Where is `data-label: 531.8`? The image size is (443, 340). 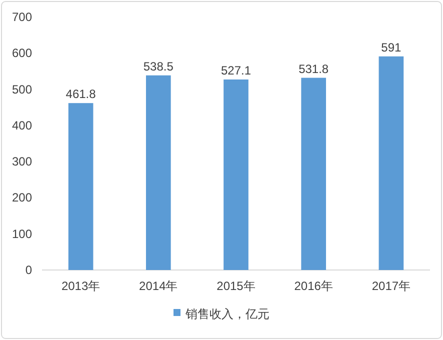 data-label: 531.8 is located at coordinates (313, 69).